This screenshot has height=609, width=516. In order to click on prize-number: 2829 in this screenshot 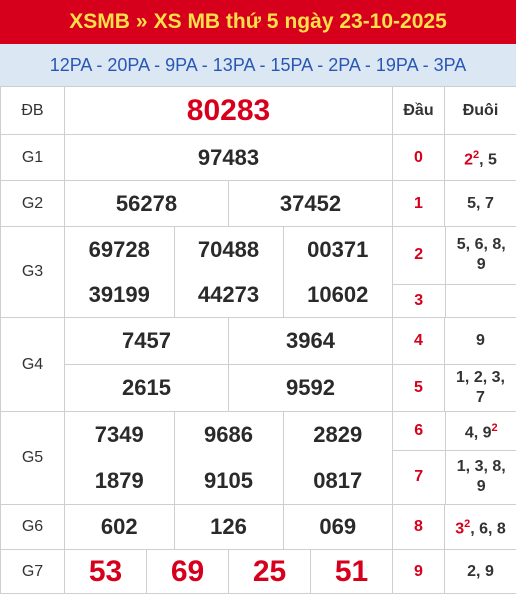, I will do `click(338, 434)`.